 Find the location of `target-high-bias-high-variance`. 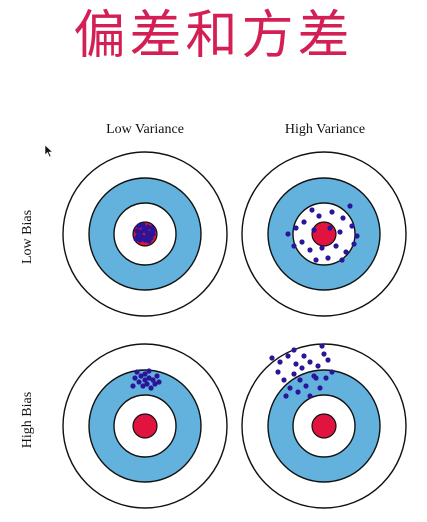

target-high-bias-high-variance is located at coordinates (324, 426).